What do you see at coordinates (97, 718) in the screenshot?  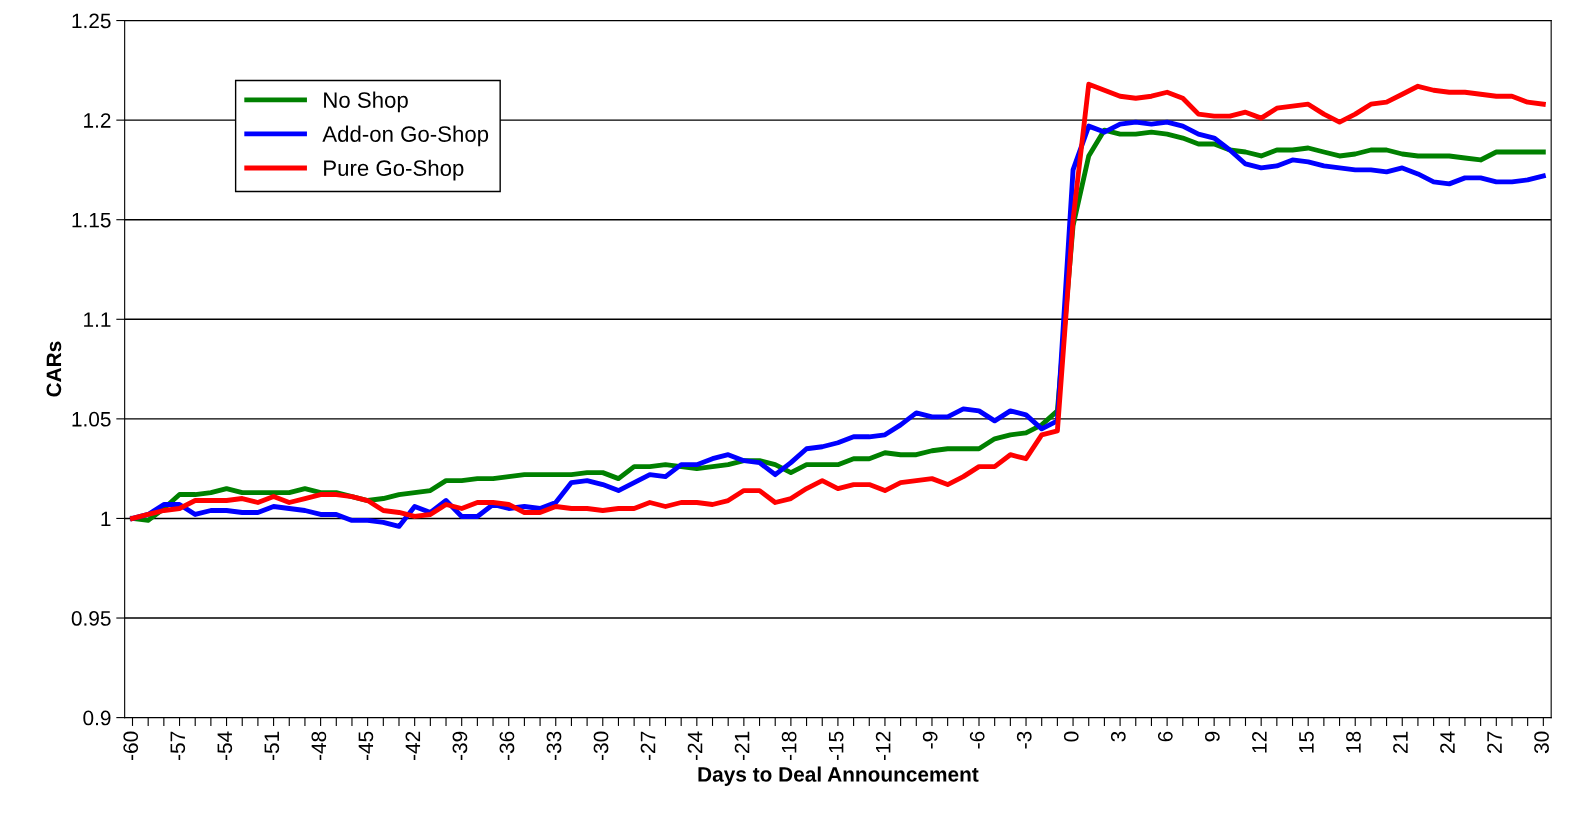 I see `y-tick-label: 0.9` at bounding box center [97, 718].